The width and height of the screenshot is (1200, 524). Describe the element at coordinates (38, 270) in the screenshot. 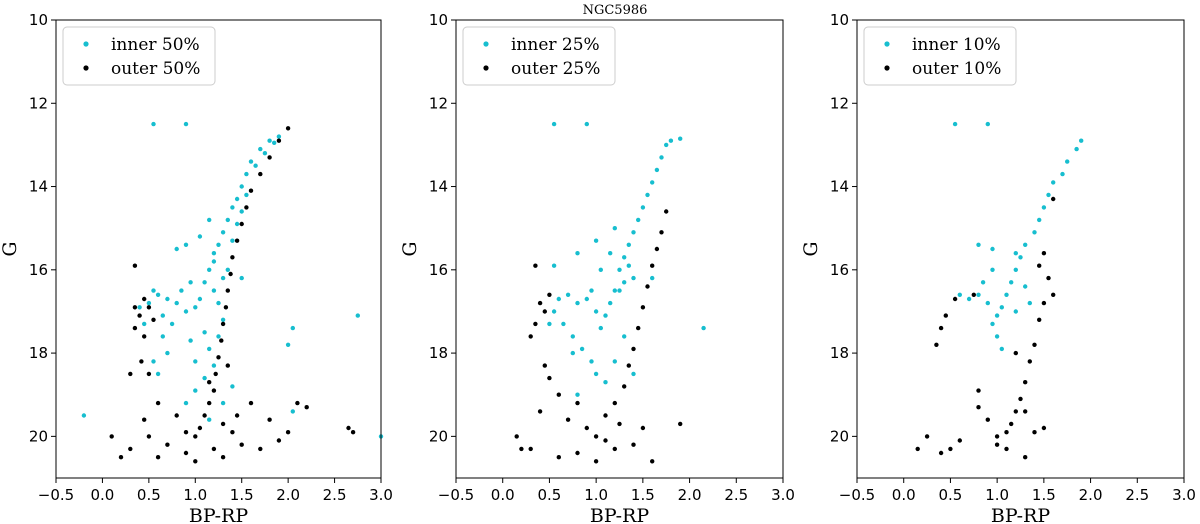

I see `y-tick-label: 16` at that location.